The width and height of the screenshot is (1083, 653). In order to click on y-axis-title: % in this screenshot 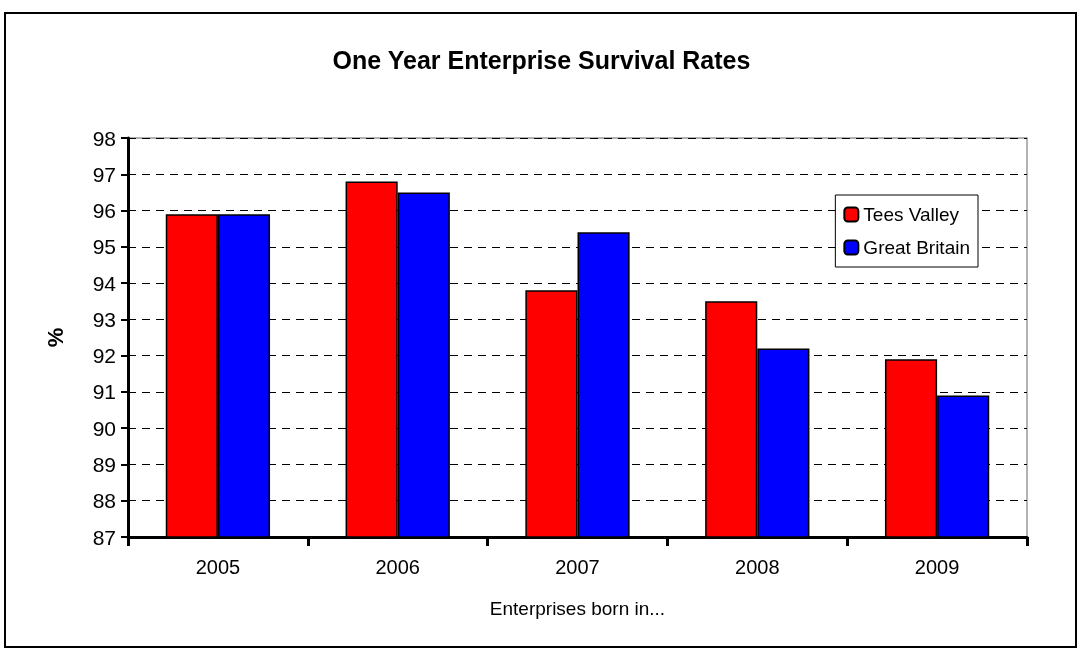, I will do `click(55, 337)`.